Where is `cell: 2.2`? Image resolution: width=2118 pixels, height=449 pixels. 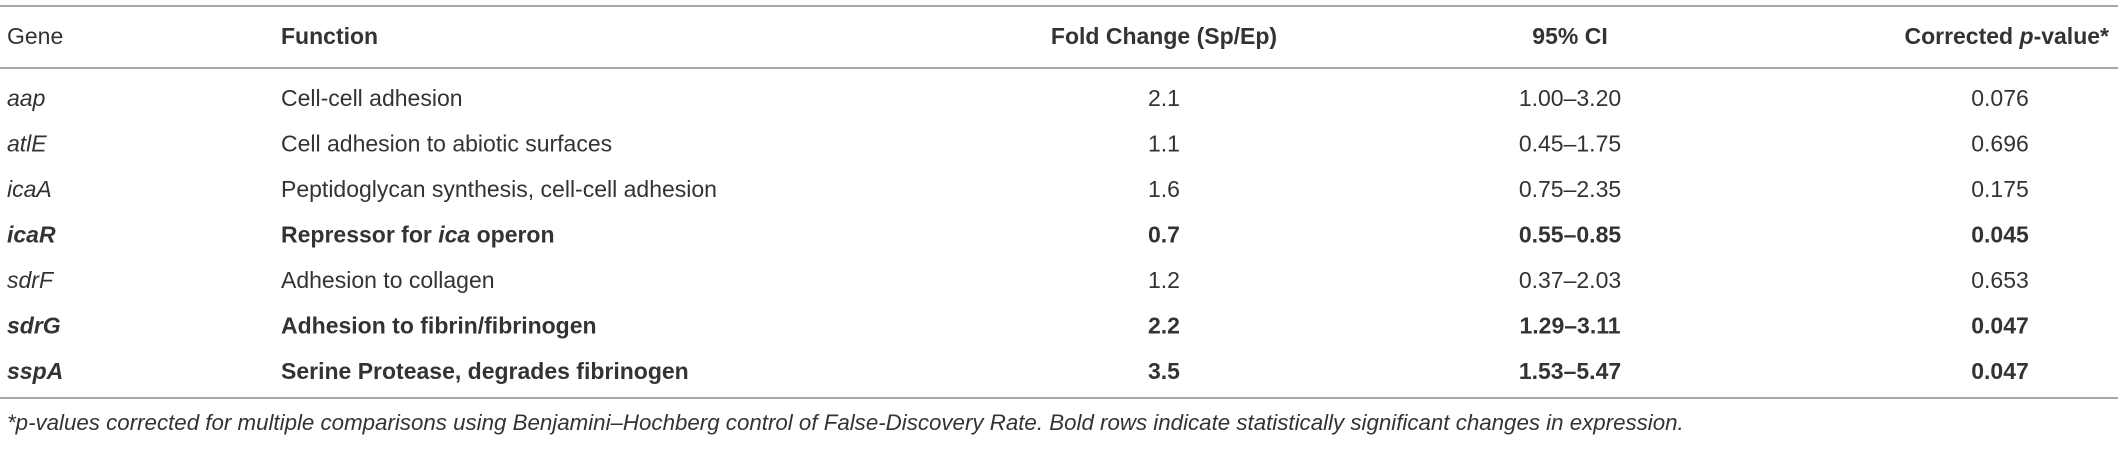
cell: 2.2 is located at coordinates (1164, 326).